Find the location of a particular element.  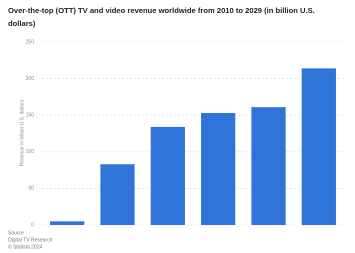

source-heading: Source is located at coordinates (16, 233).